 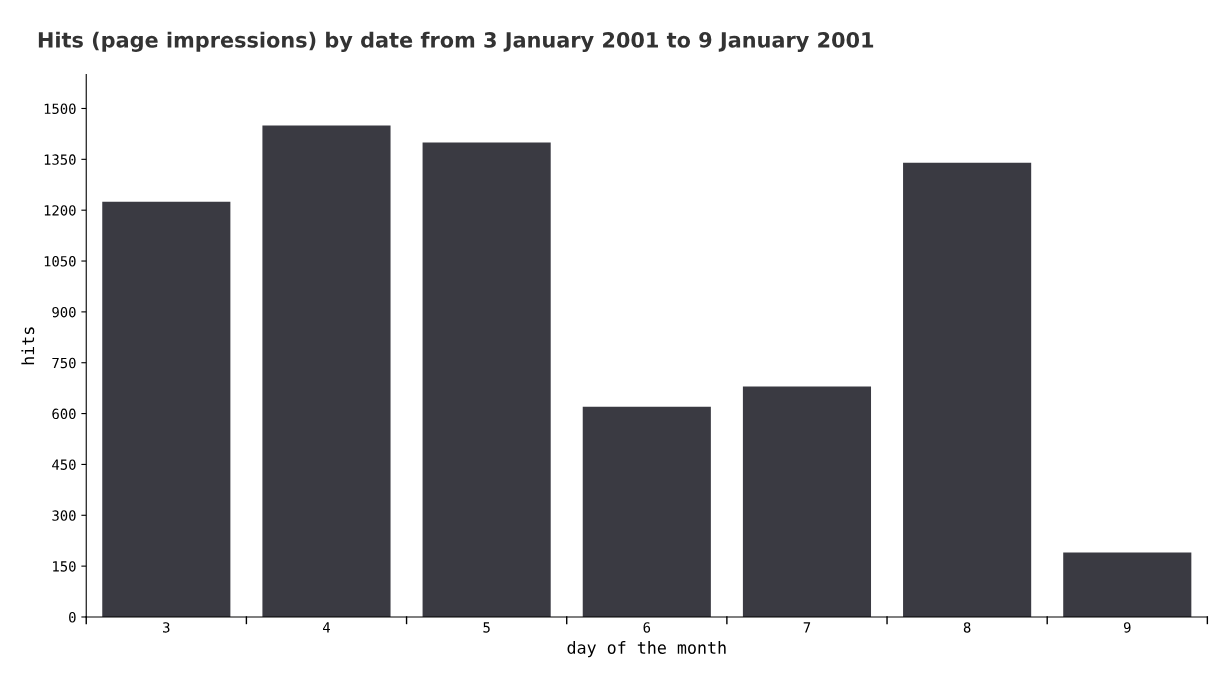 I want to click on x-tick-label: 7, so click(x=807, y=627).